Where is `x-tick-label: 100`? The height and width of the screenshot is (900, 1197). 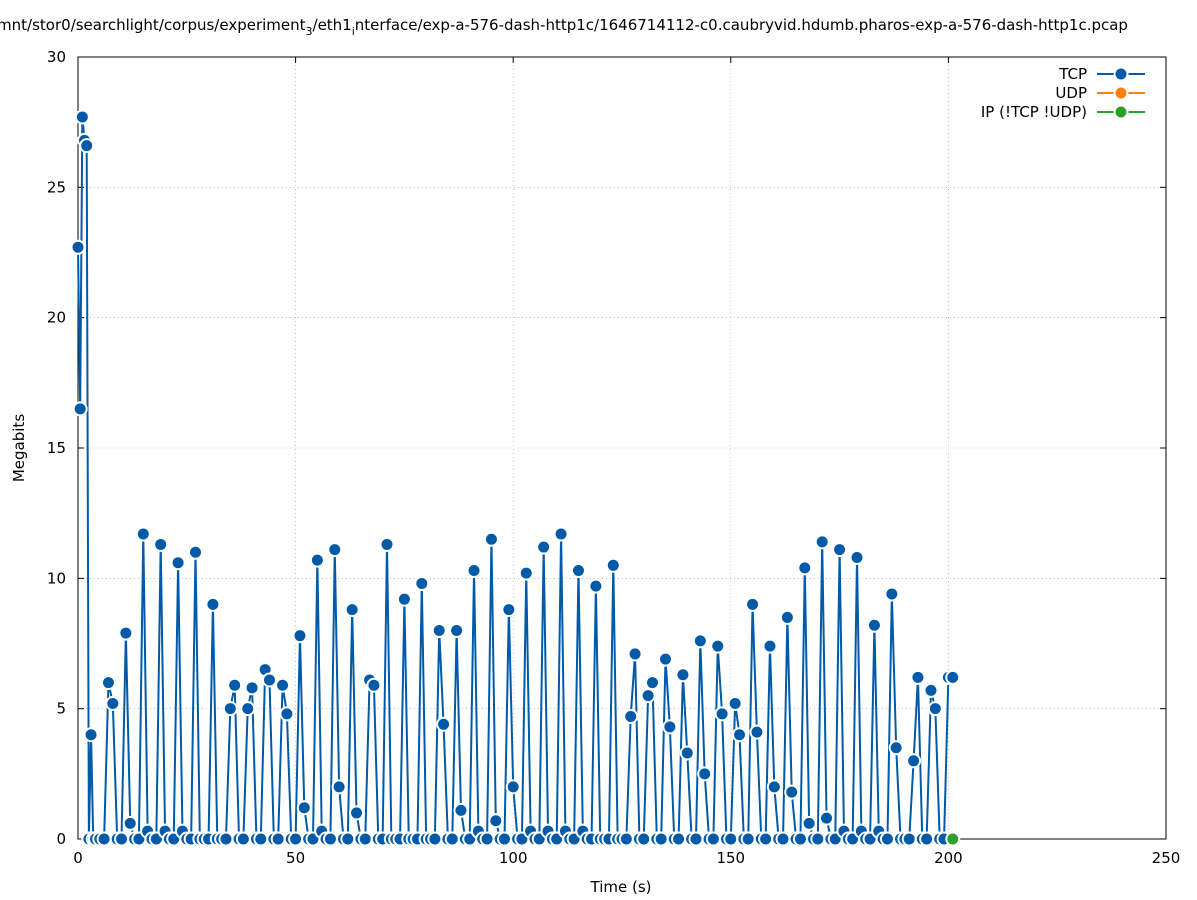
x-tick-label: 100 is located at coordinates (513, 858).